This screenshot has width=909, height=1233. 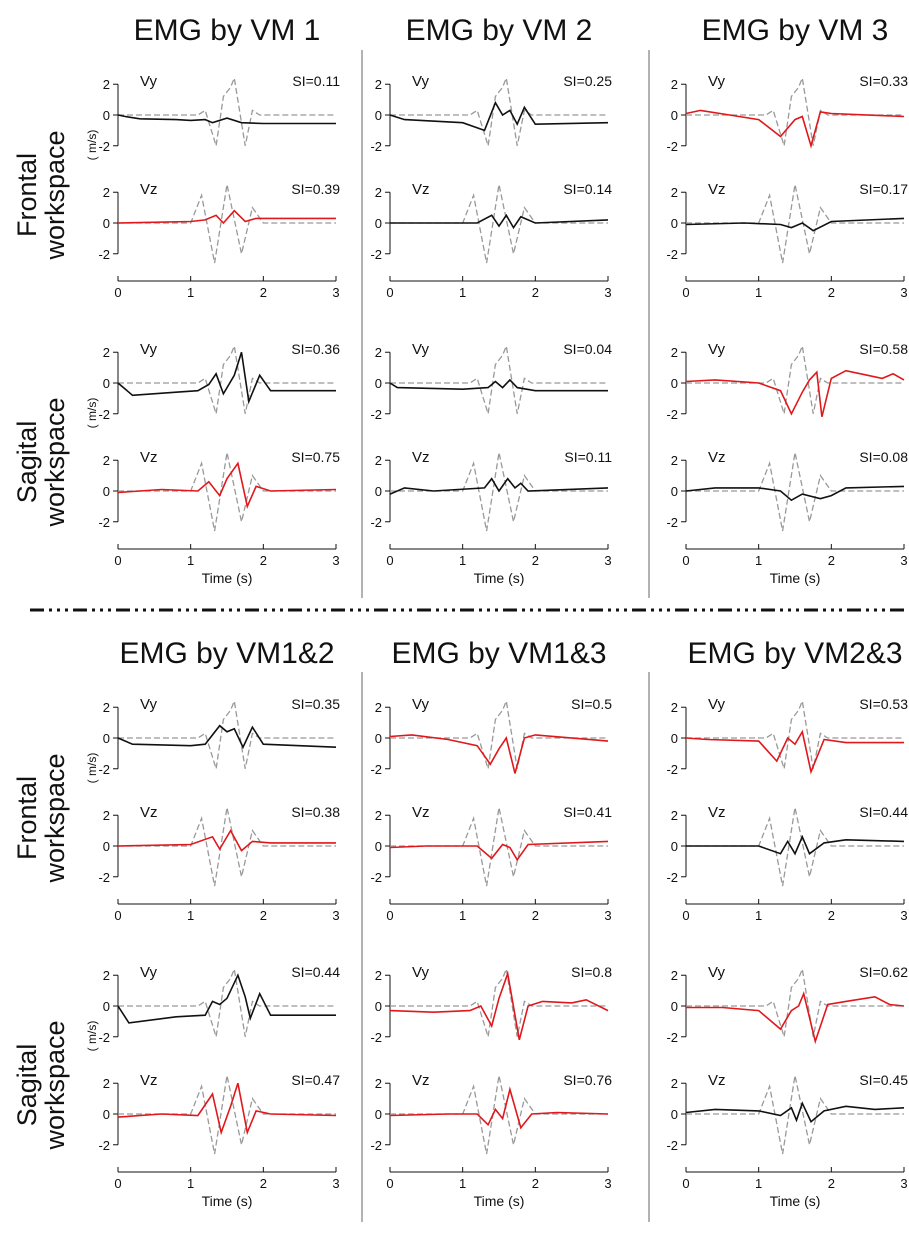 I want to click on panel-1-2-frontal: 2 0 -2 Vy SI=0.53 2 0 -2 Vz SI=0.44 0 1 2 3, so click(x=787, y=809).